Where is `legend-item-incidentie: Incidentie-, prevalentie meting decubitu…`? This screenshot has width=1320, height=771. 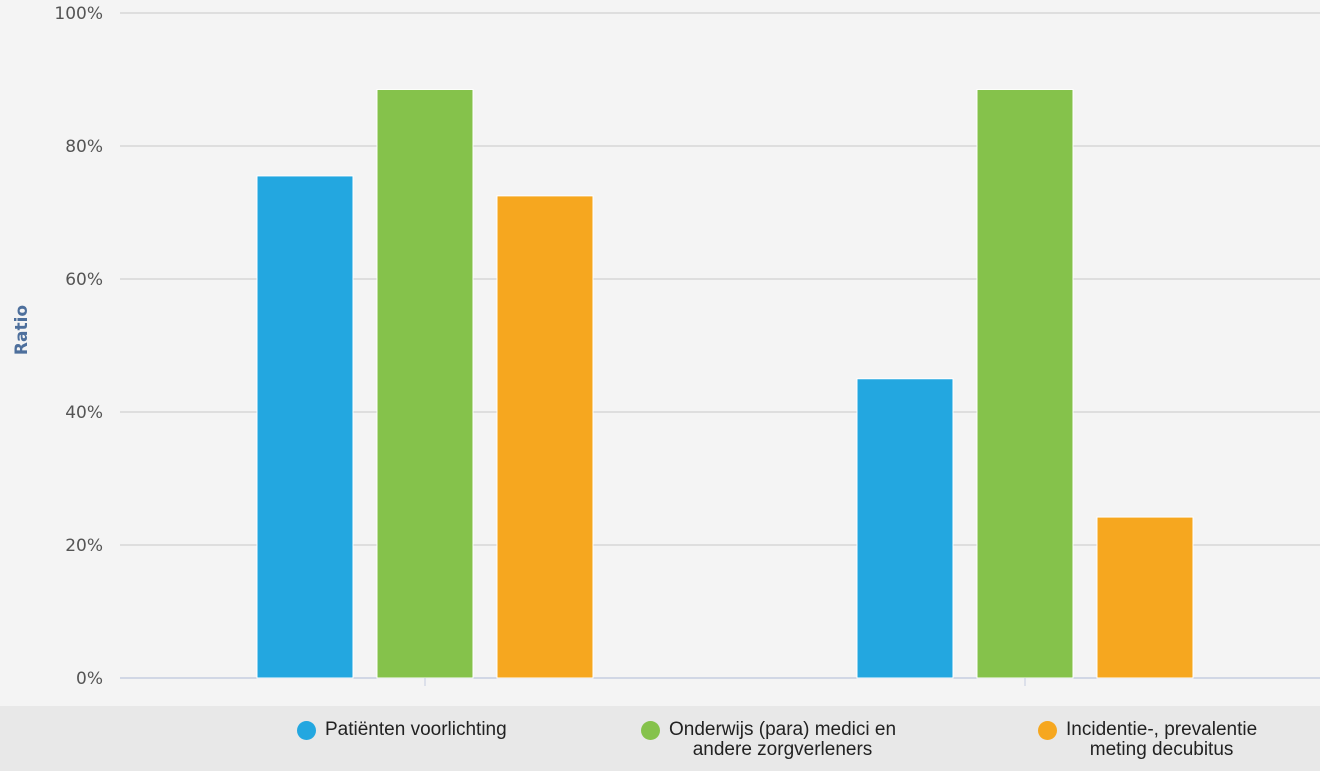 legend-item-incidentie: Incidentie-, prevalentie meting decubitu… is located at coordinates (1147, 740).